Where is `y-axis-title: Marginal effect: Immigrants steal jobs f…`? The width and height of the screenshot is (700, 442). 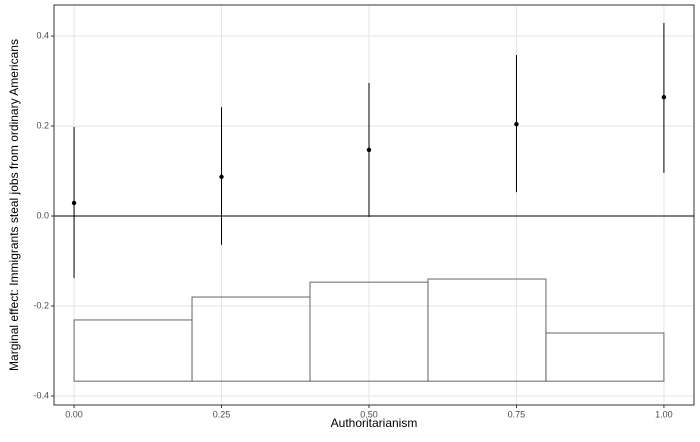
y-axis-title: Marginal effect: Immigrants steal jobs f… is located at coordinates (14, 205).